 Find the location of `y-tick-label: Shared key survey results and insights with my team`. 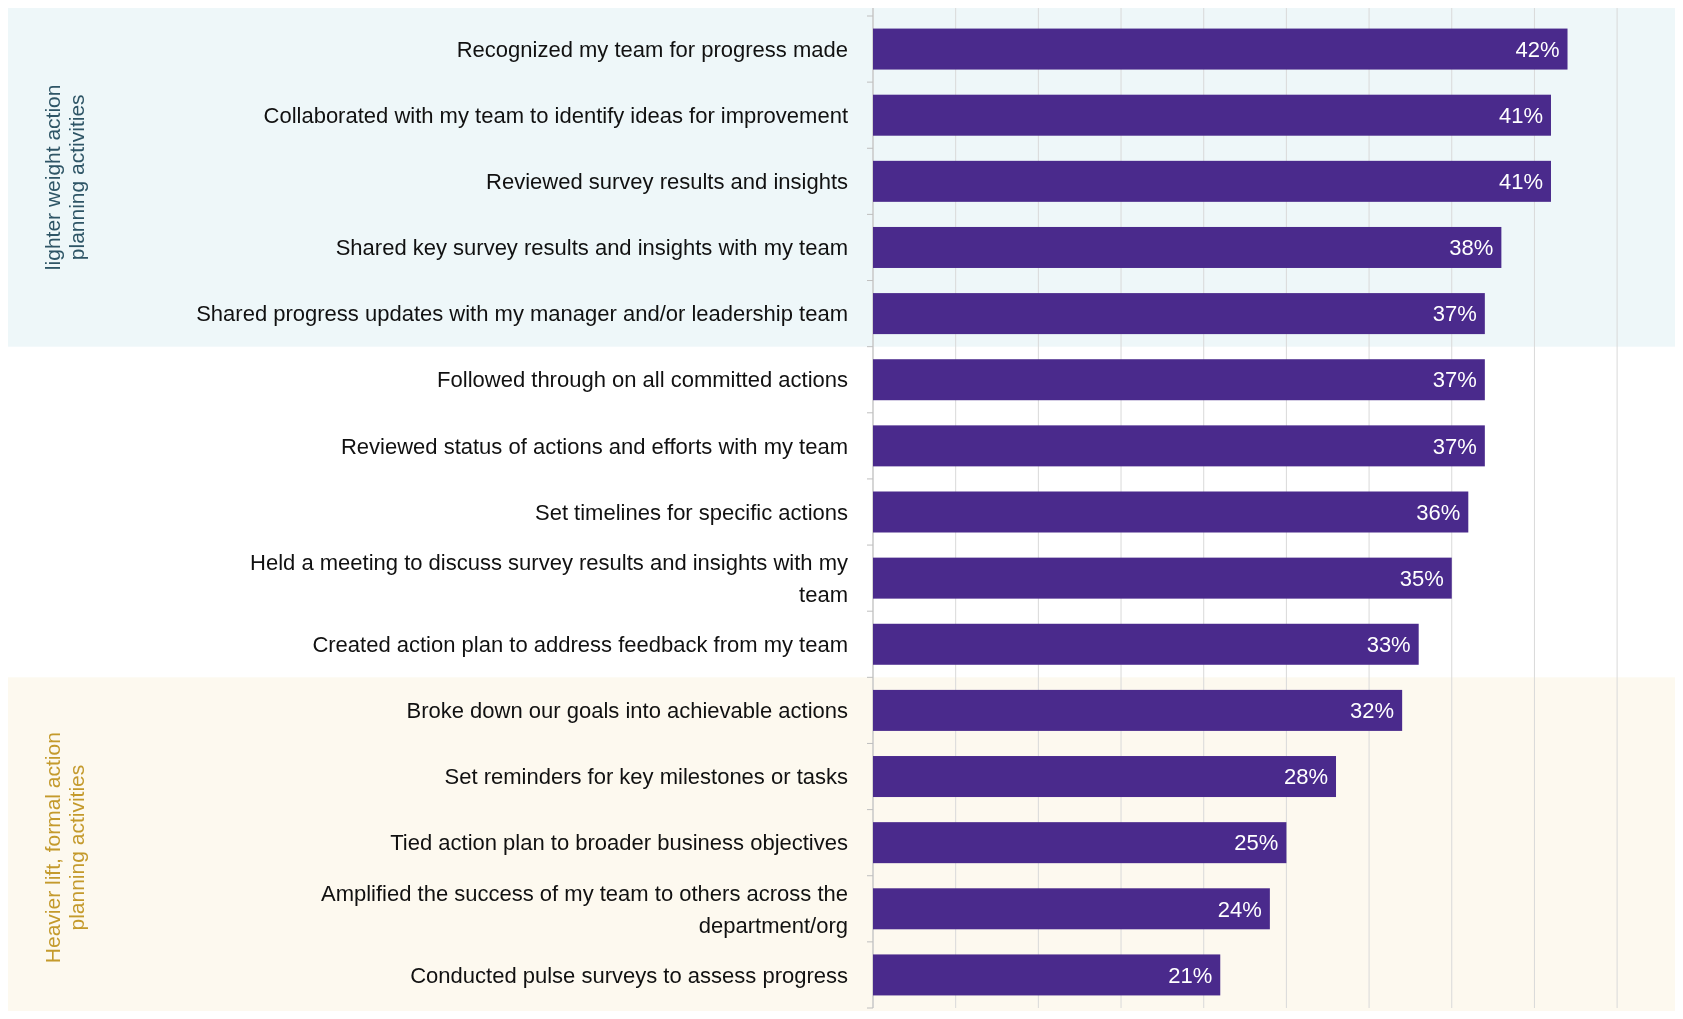

y-tick-label: Shared key survey results and insights with my team is located at coordinates (591, 248).